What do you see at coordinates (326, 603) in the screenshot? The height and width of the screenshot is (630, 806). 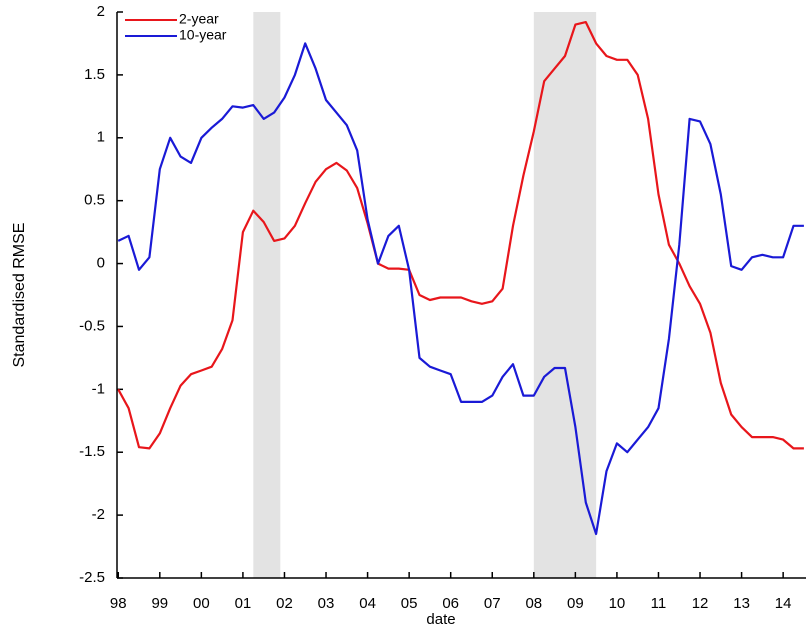 I see `x-tick-label: 03` at bounding box center [326, 603].